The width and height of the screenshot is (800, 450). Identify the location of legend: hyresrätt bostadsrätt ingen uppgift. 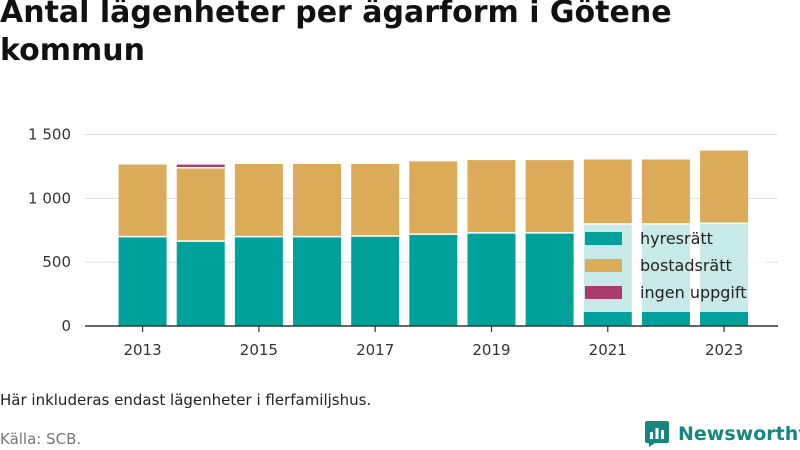
(671, 268).